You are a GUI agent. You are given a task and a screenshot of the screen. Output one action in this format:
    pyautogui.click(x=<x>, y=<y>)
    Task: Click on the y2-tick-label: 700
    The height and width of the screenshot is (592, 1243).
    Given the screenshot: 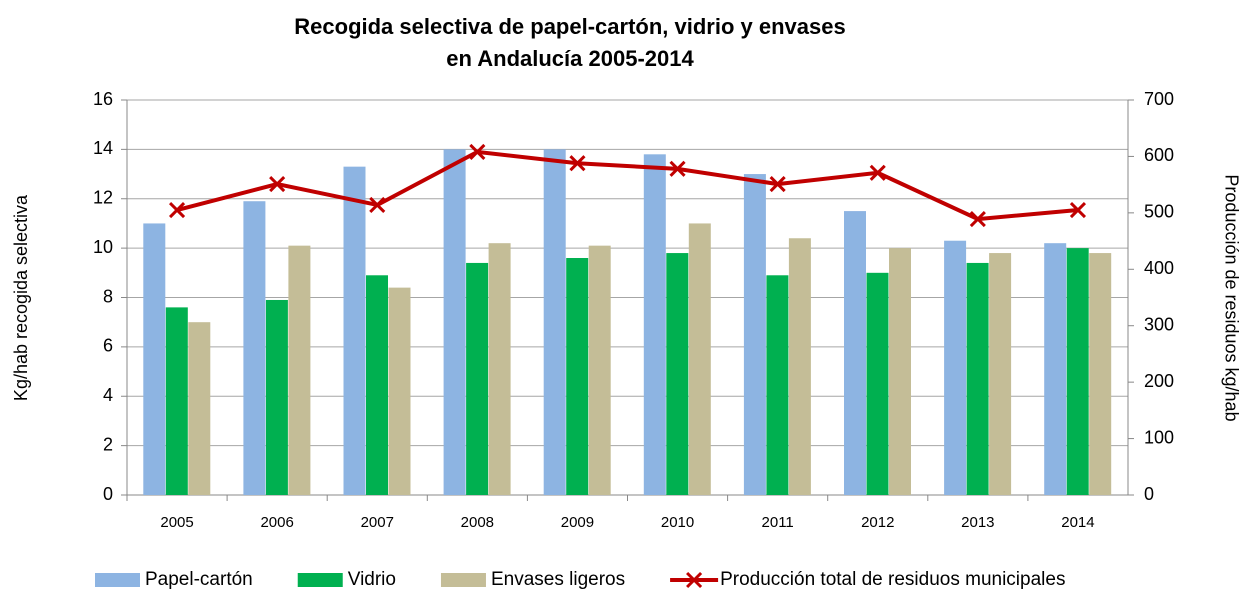 What is the action you would take?
    pyautogui.click(x=1159, y=99)
    